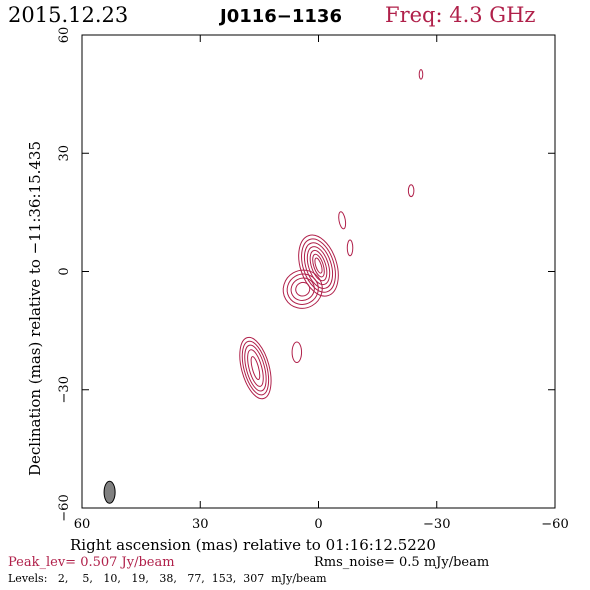 The image size is (590, 590). I want to click on x-tick-label: −30, so click(436, 524).